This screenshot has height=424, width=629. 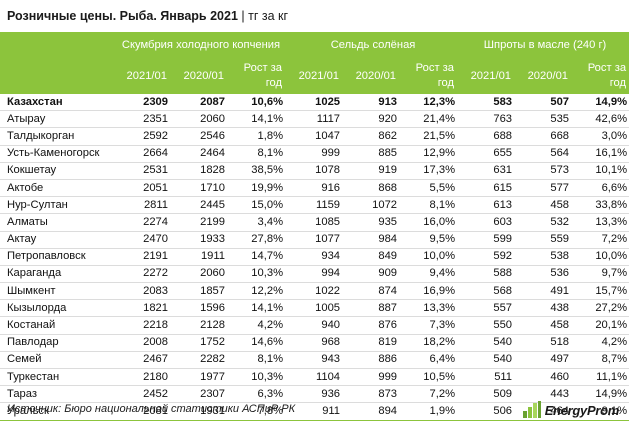 What do you see at coordinates (373, 377) in the screenshot?
I see `table-cell: 999` at bounding box center [373, 377].